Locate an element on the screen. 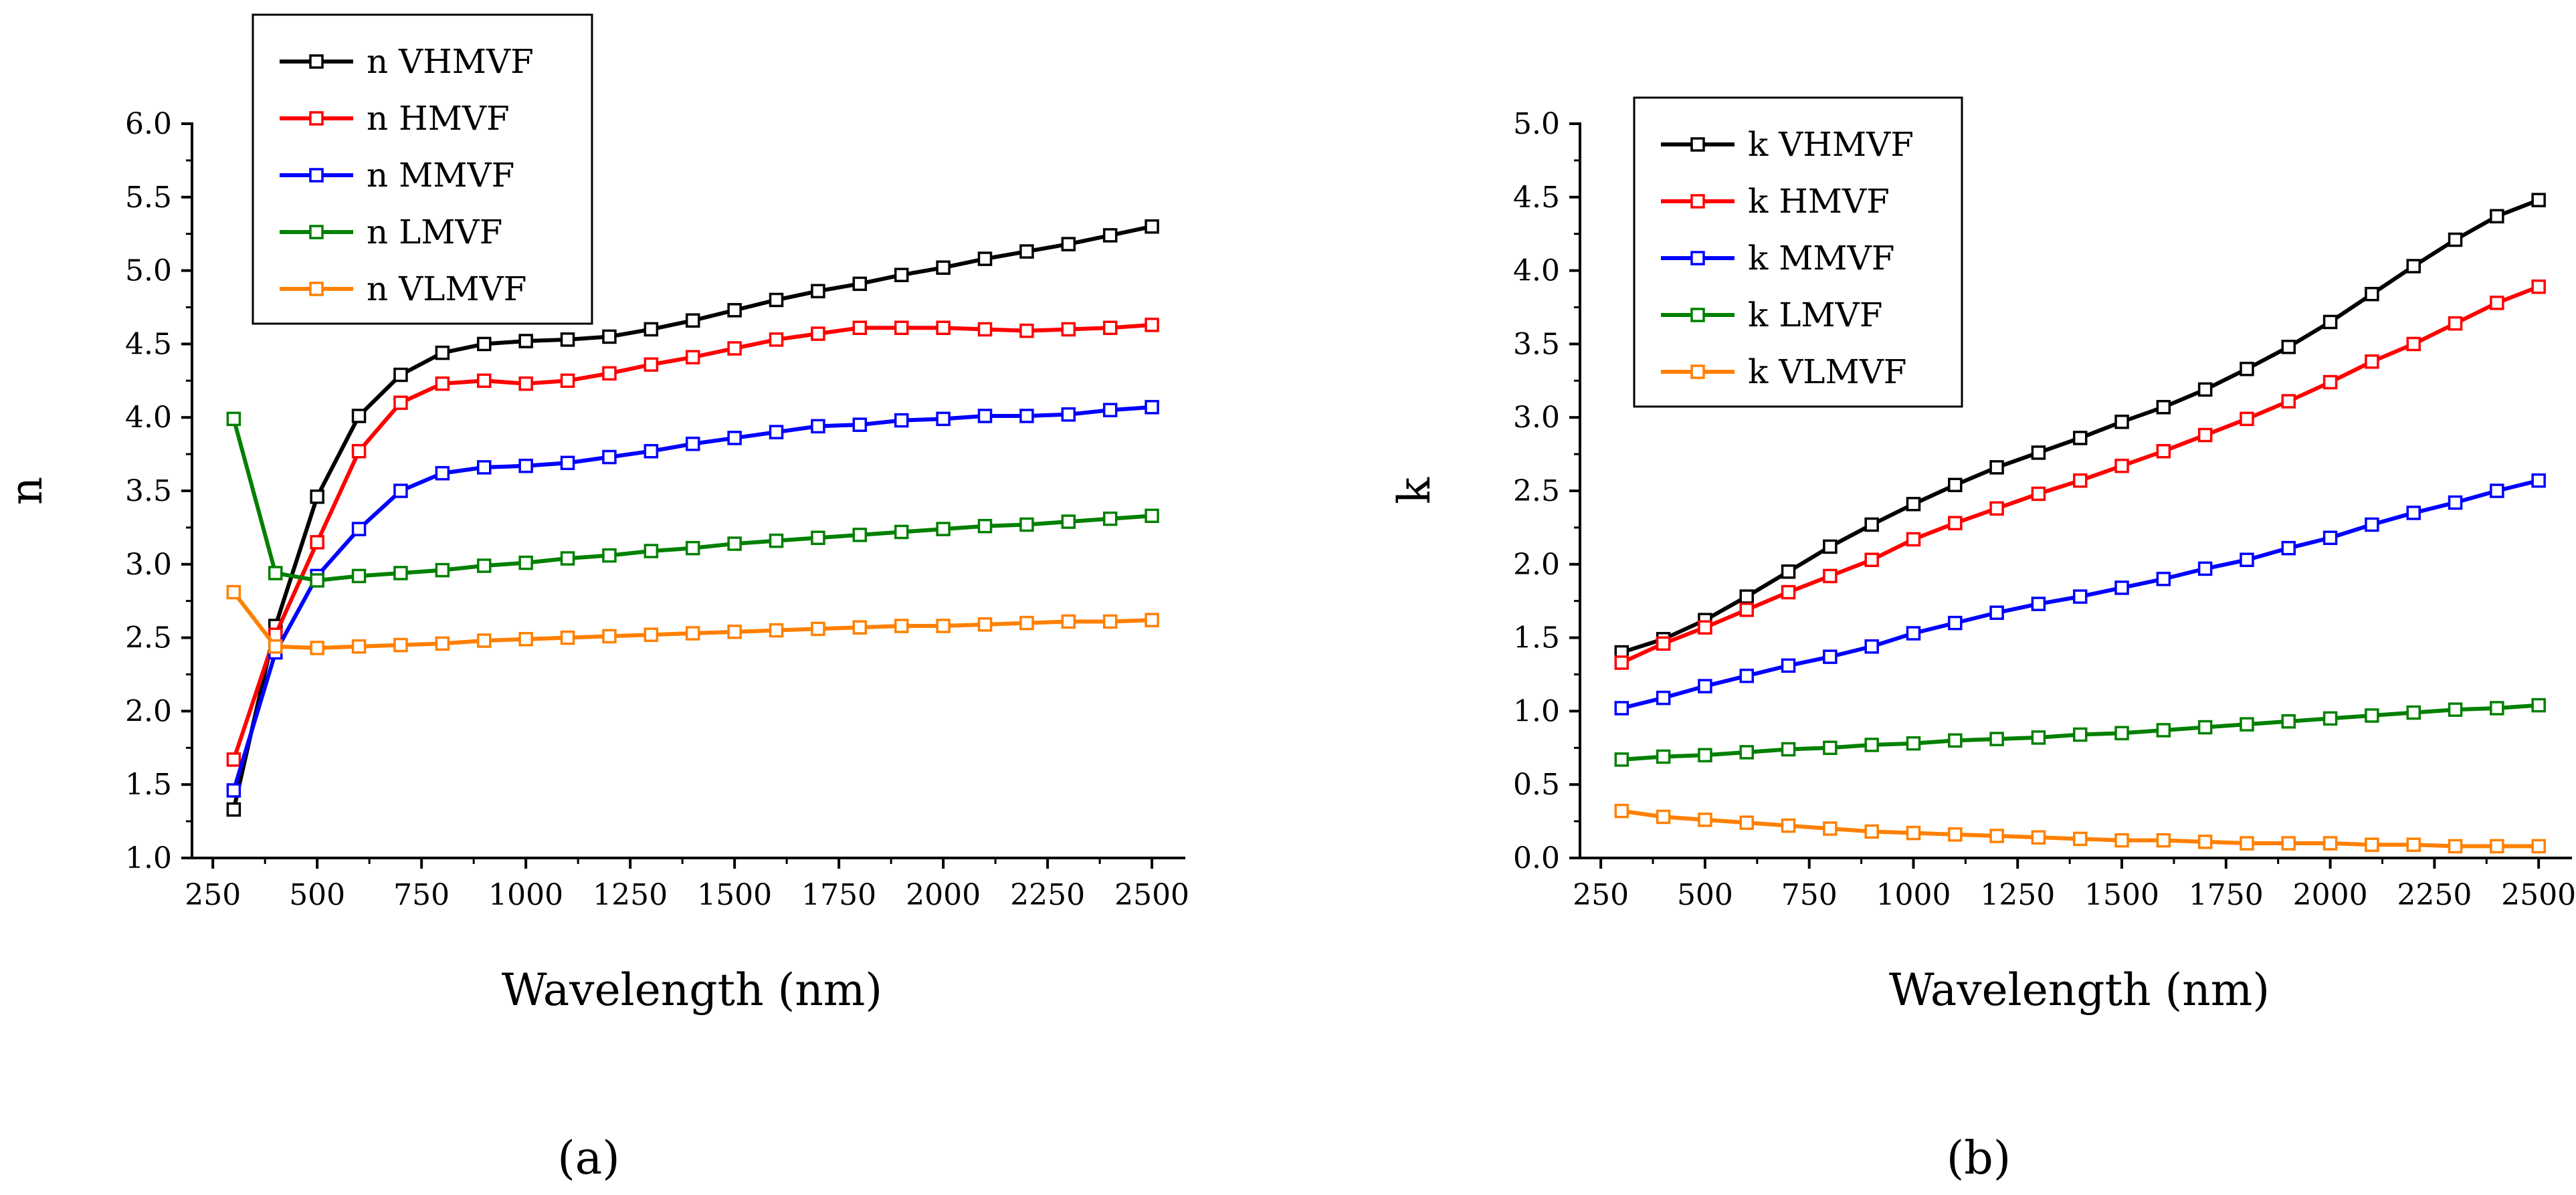  y-tick-label: 0.0 is located at coordinates (1536, 858).